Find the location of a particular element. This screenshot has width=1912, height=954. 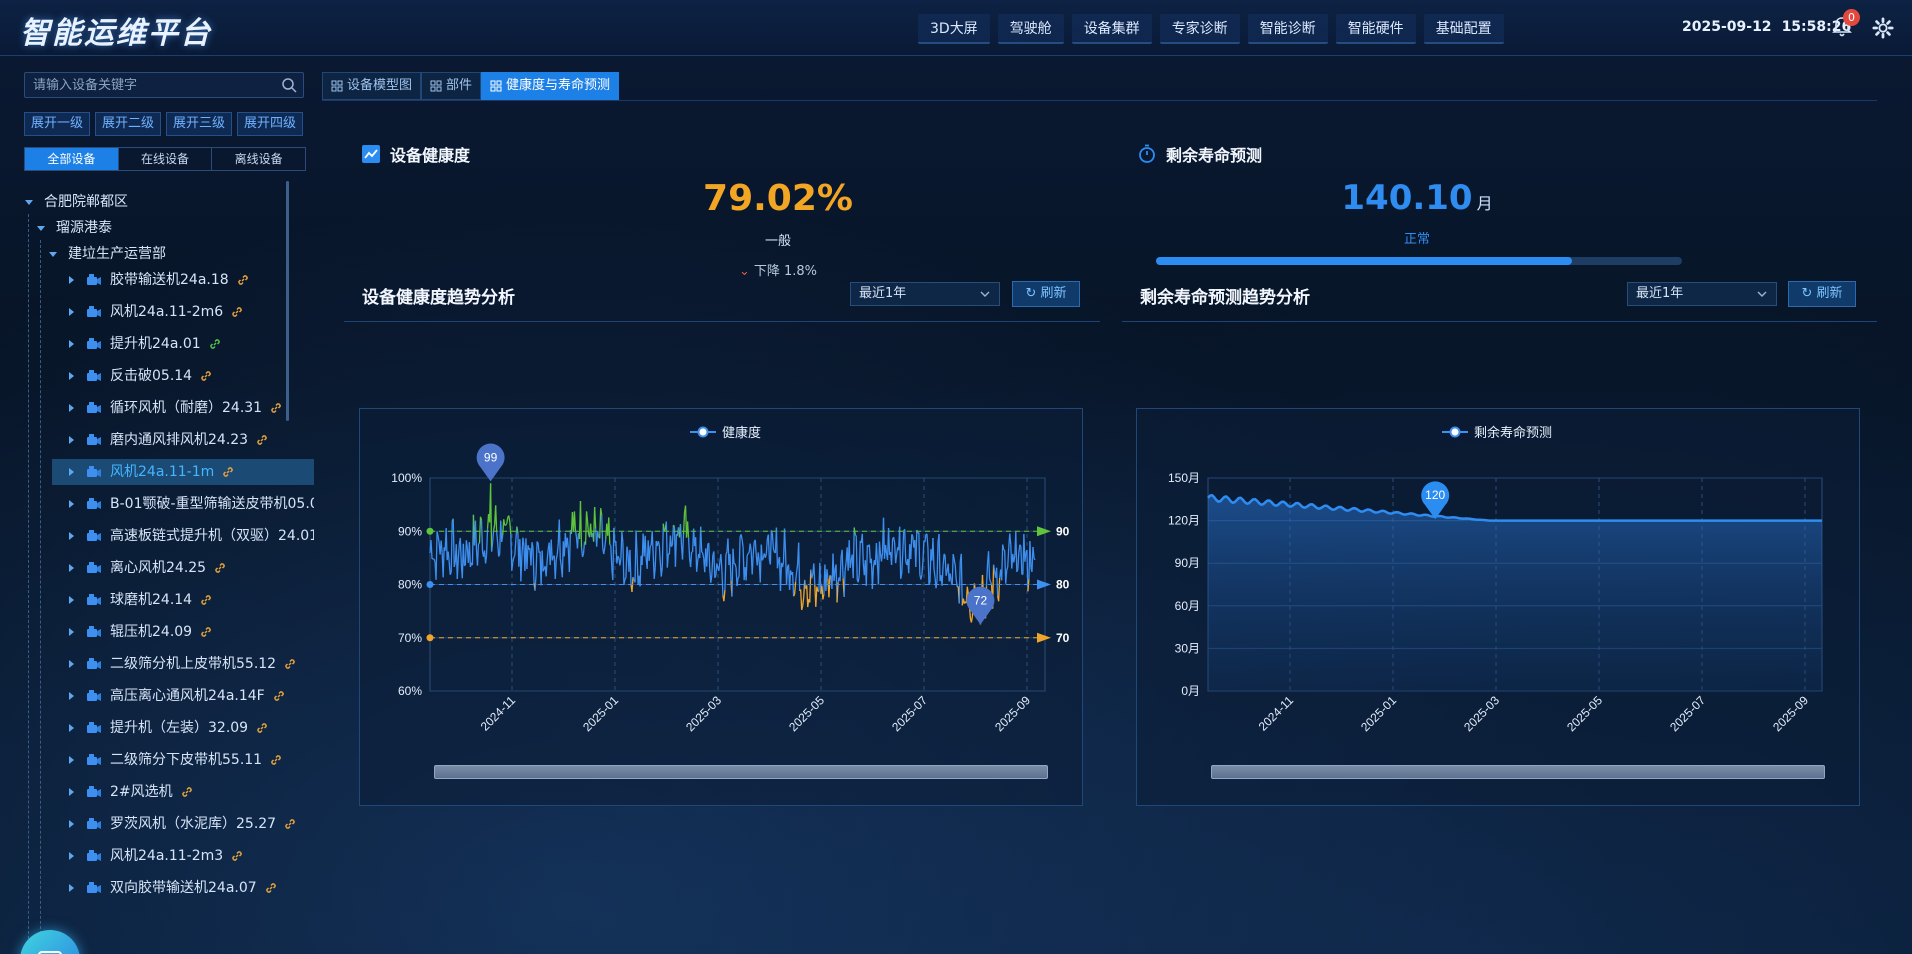

life-section-title: 剩余寿命预测 is located at coordinates (1200, 154).